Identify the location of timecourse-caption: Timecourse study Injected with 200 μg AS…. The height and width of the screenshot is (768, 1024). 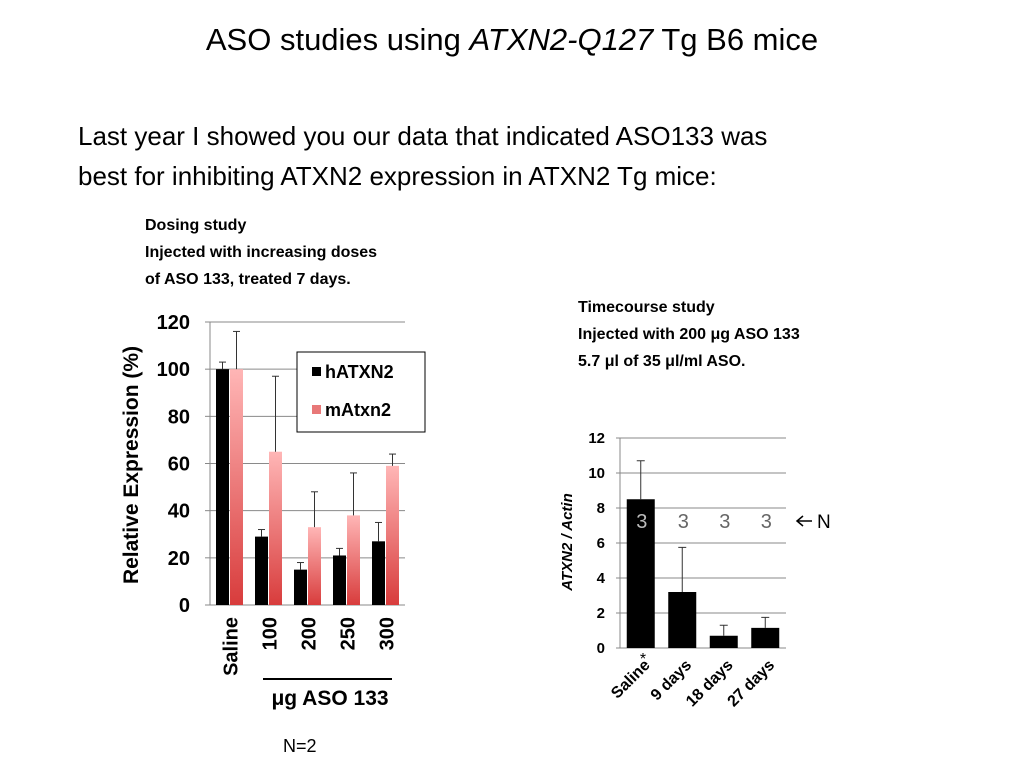
(689, 334).